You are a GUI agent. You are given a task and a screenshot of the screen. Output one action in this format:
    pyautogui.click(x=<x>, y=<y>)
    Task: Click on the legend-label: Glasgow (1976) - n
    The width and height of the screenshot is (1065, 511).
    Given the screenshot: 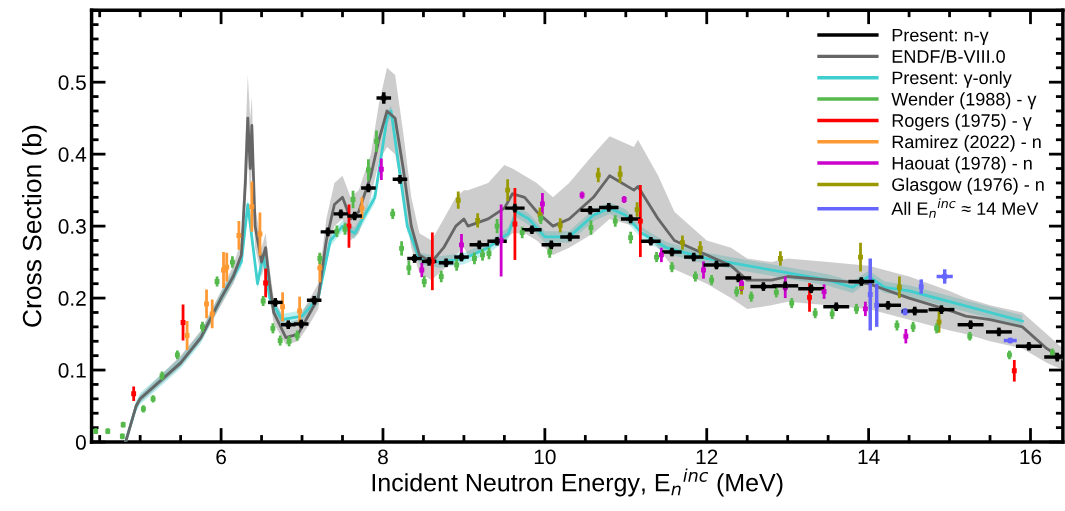 What is the action you would take?
    pyautogui.click(x=968, y=186)
    